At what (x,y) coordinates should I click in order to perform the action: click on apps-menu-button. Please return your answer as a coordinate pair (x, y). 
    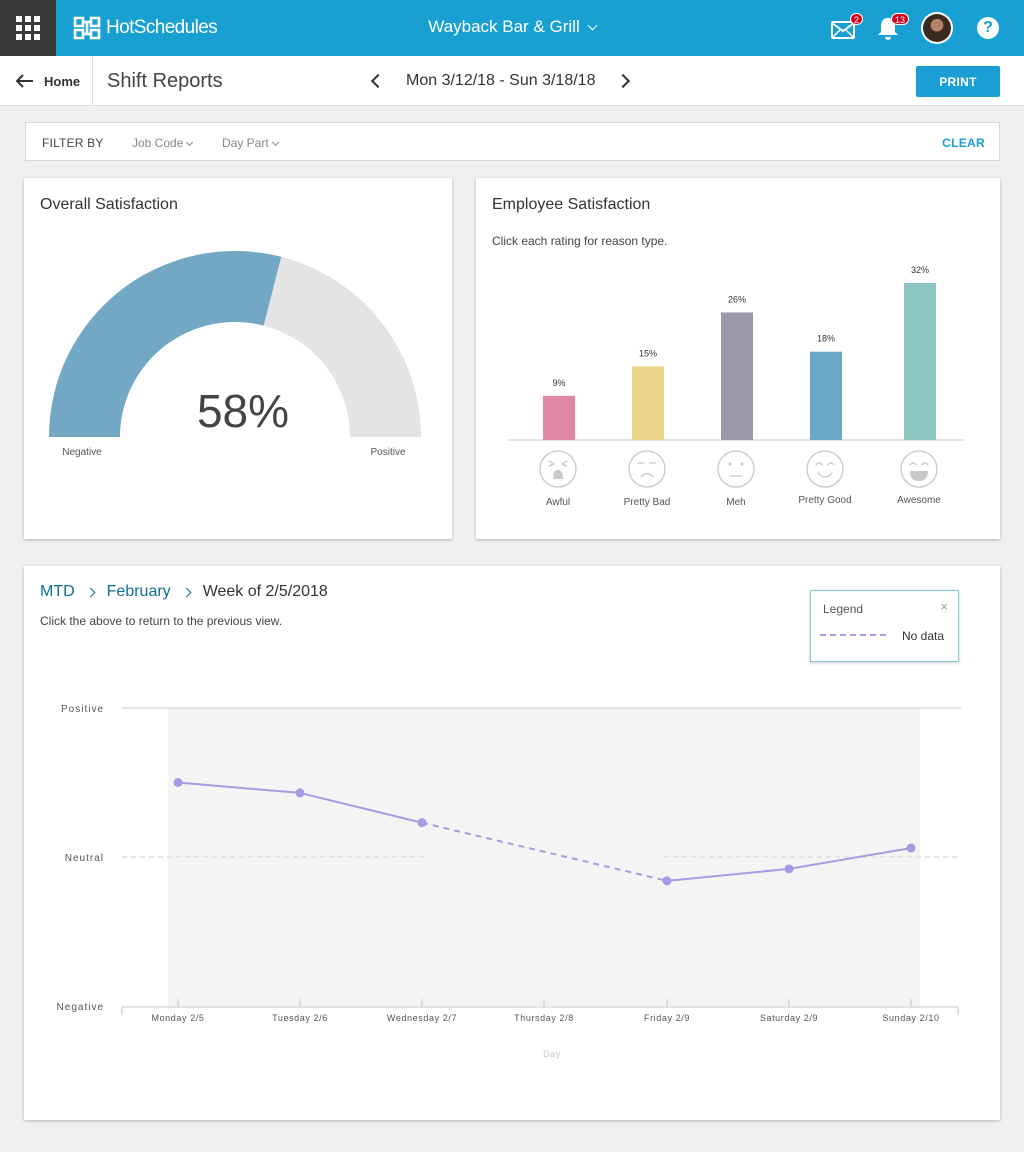
    Looking at the image, I should click on (28, 28).